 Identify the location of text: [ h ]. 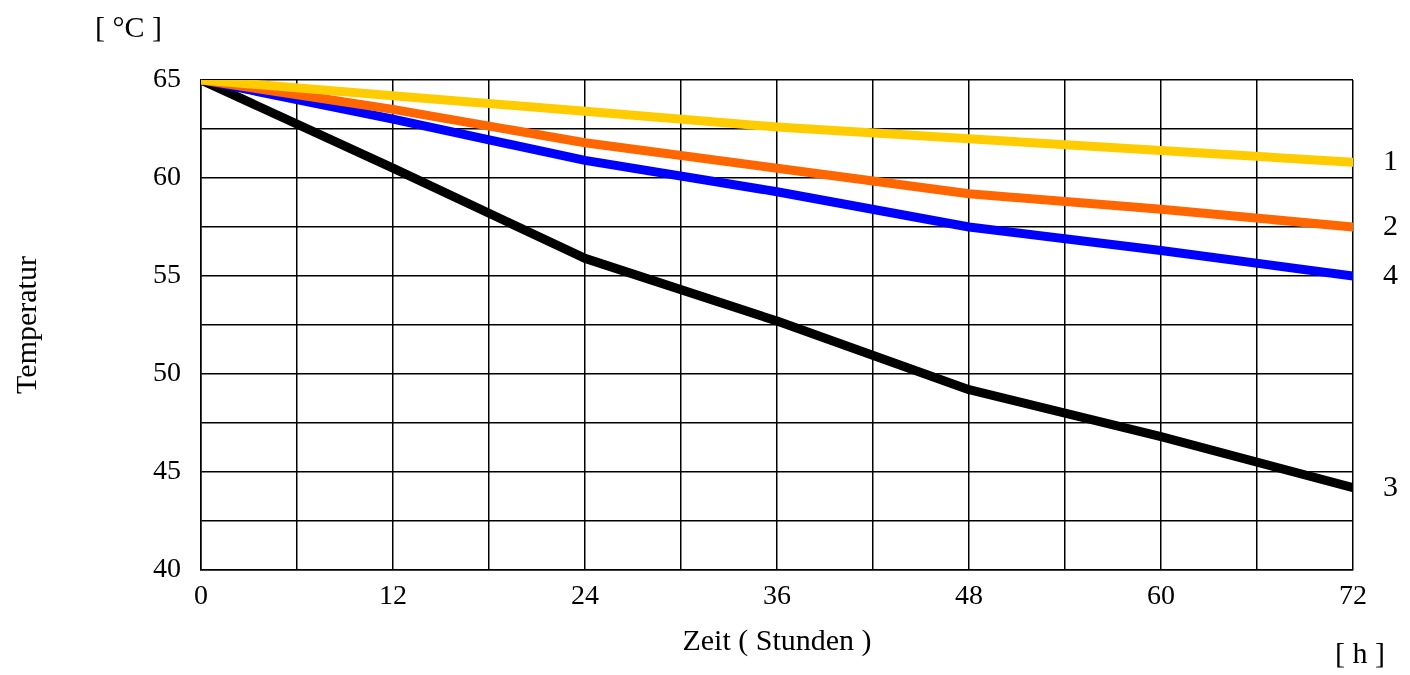
(1360, 653).